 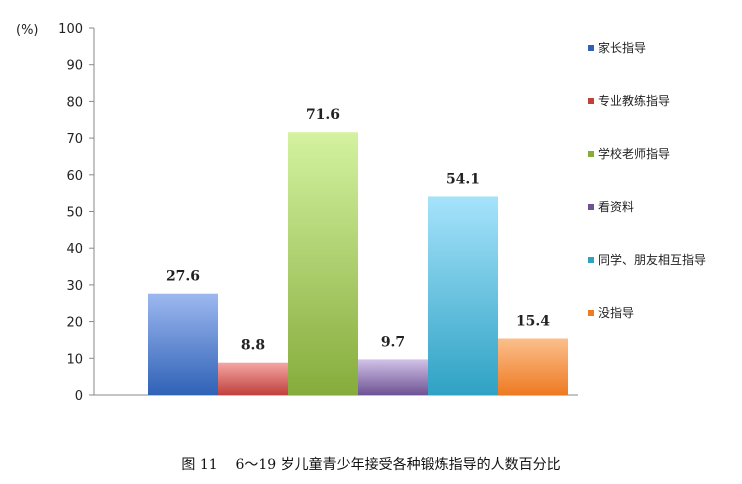 I want to click on legend-label: 没指导, so click(x=616, y=312).